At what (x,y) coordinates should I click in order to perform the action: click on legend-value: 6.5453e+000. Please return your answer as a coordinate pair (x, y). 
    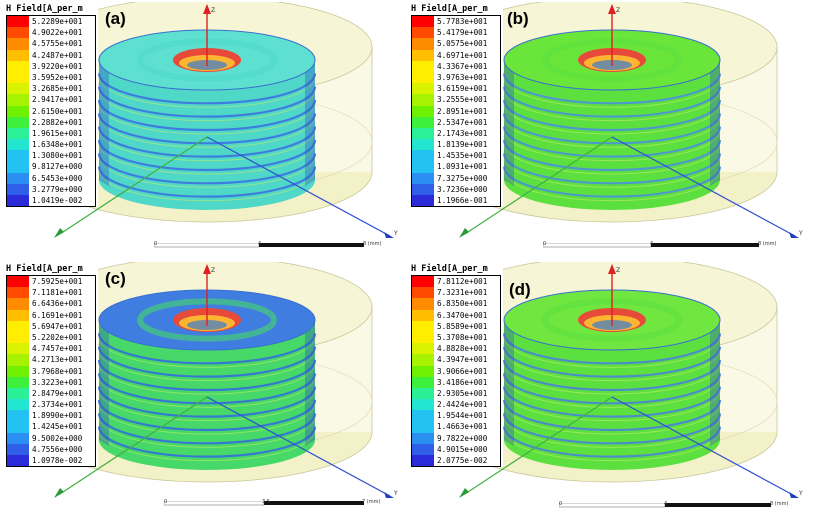
    Looking at the image, I should click on (57, 178).